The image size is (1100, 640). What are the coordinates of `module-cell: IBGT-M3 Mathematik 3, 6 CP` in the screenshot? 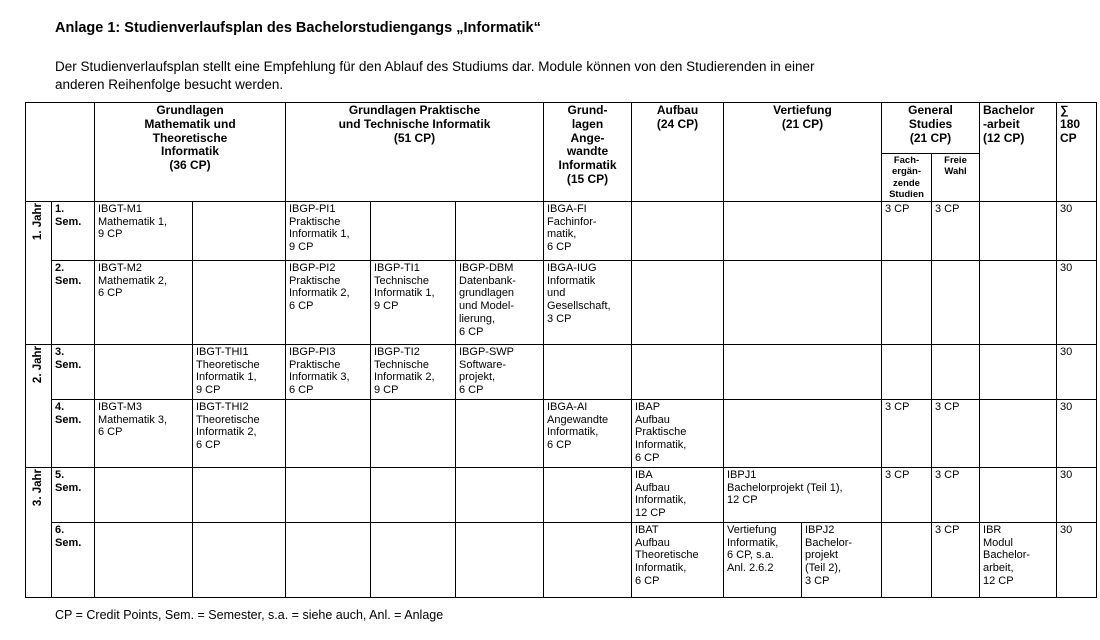 It's located at (143, 433).